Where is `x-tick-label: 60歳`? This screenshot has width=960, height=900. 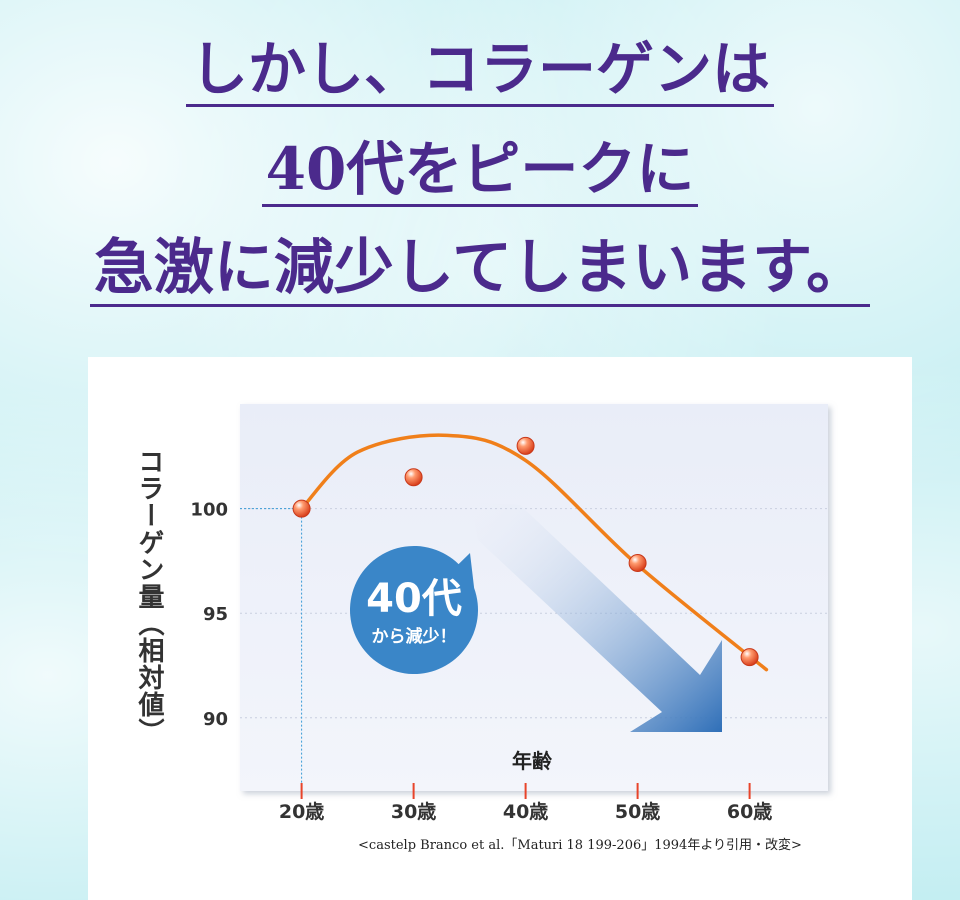
x-tick-label: 60歳 is located at coordinates (749, 812).